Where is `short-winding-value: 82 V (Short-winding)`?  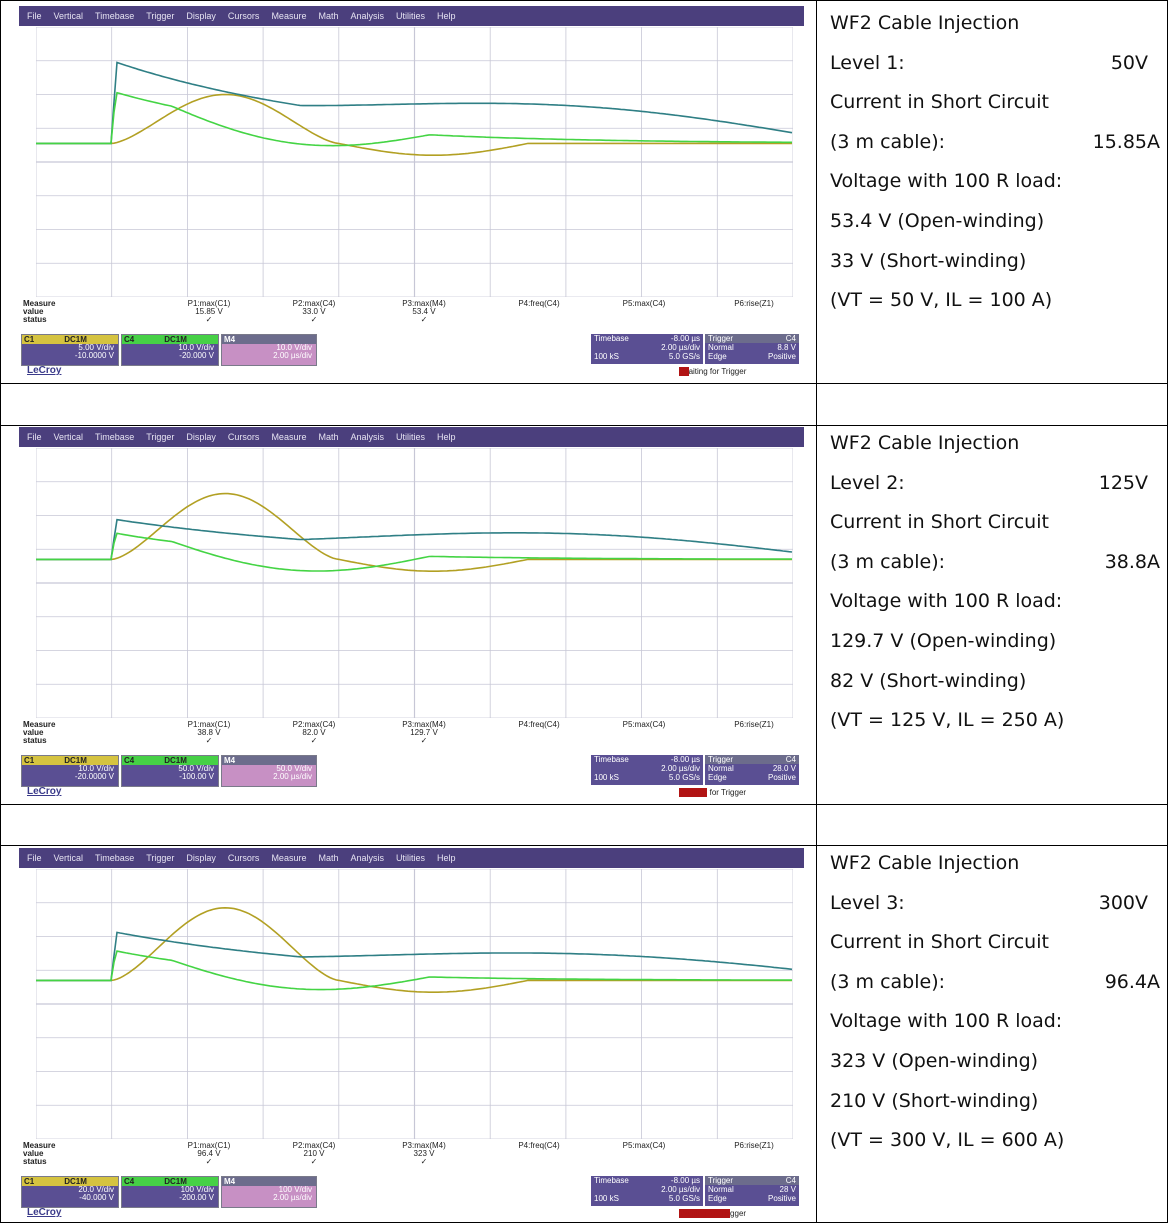
short-winding-value: 82 V (Short-winding) is located at coordinates (928, 680).